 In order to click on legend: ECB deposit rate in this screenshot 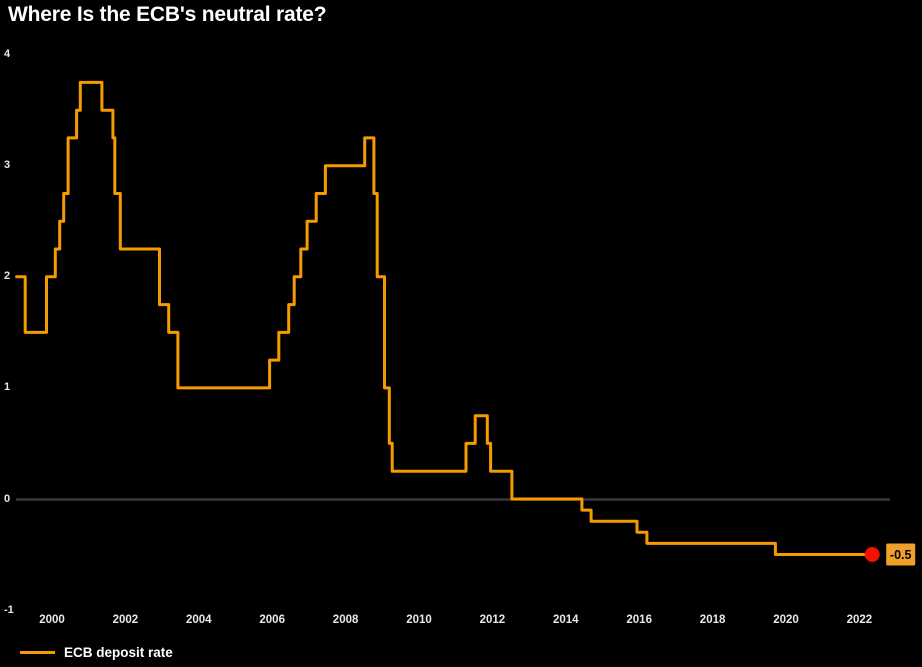, I will do `click(96, 652)`.